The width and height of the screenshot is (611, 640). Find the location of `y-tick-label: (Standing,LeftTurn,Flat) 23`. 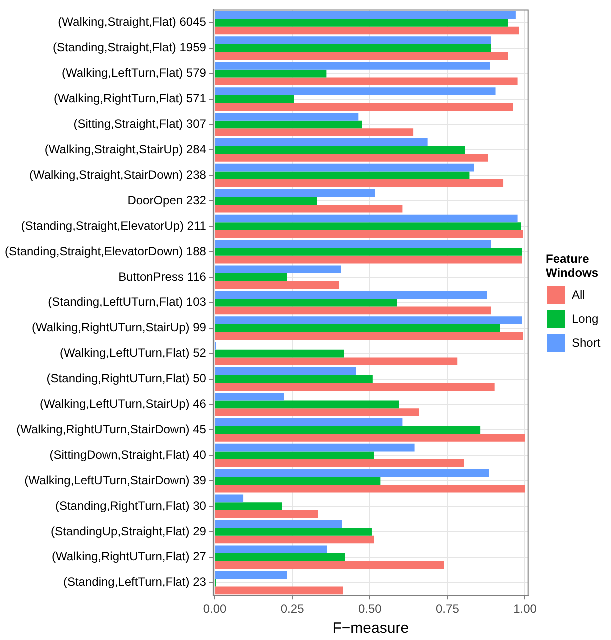

y-tick-label: (Standing,LeftTurn,Flat) 23 is located at coordinates (135, 582).